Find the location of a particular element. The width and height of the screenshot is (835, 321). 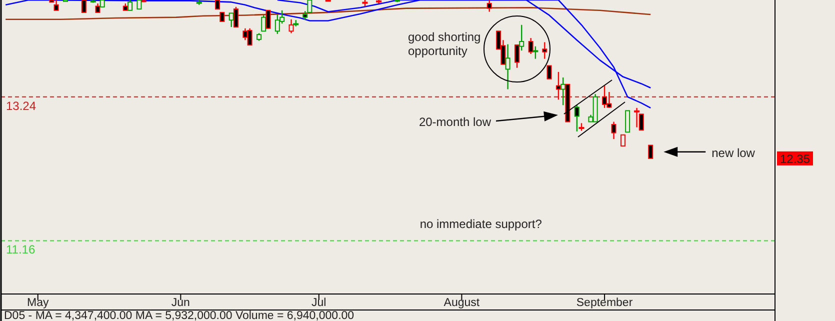

annotation: new low is located at coordinates (734, 153).